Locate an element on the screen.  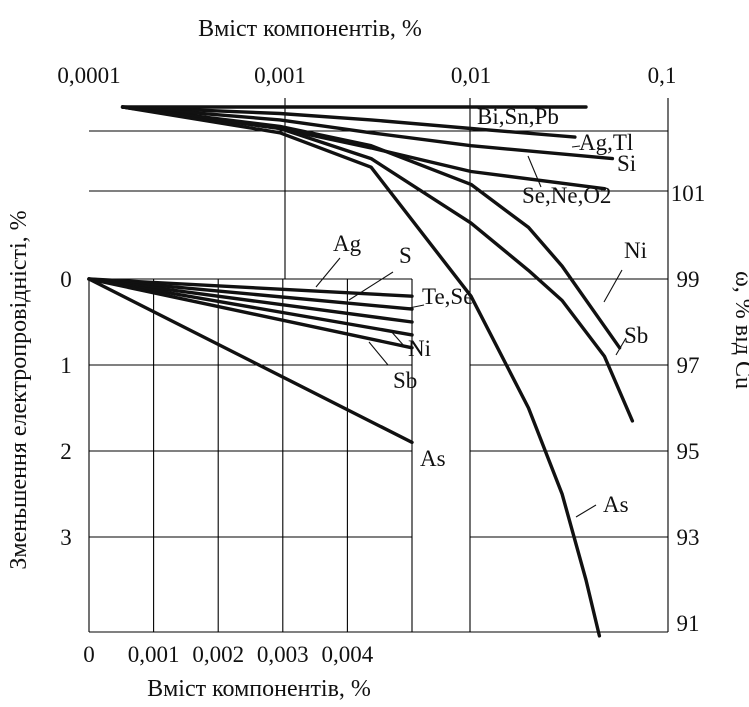
leader-lower-s is located at coordinates (371, 286).